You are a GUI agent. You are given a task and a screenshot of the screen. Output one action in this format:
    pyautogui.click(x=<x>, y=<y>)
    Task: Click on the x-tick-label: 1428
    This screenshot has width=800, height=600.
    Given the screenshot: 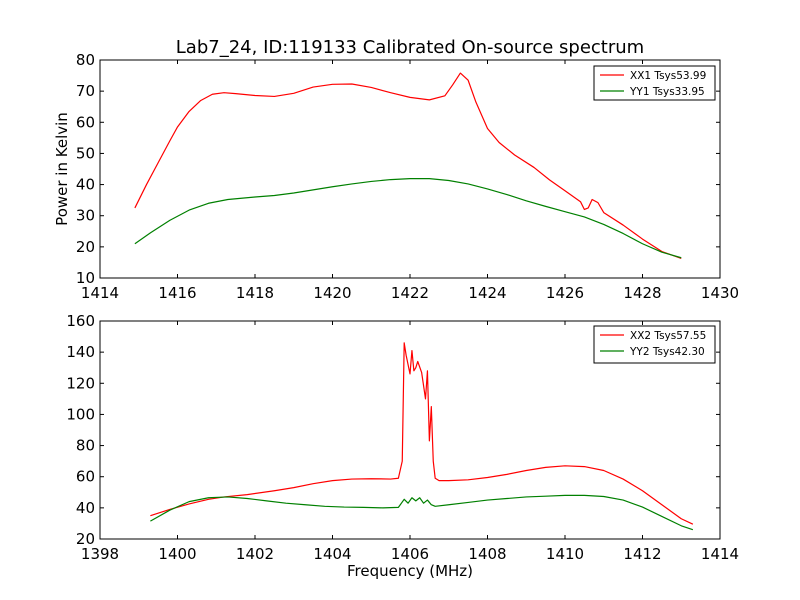 What is the action you would take?
    pyautogui.click(x=642, y=293)
    